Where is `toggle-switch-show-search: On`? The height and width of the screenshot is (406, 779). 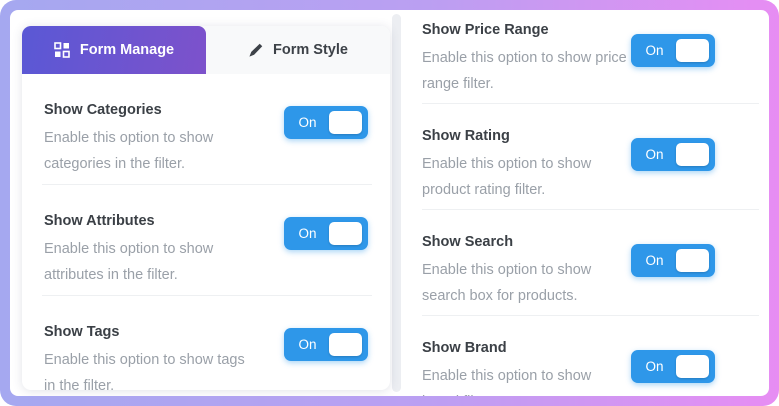 toggle-switch-show-search: On is located at coordinates (673, 260).